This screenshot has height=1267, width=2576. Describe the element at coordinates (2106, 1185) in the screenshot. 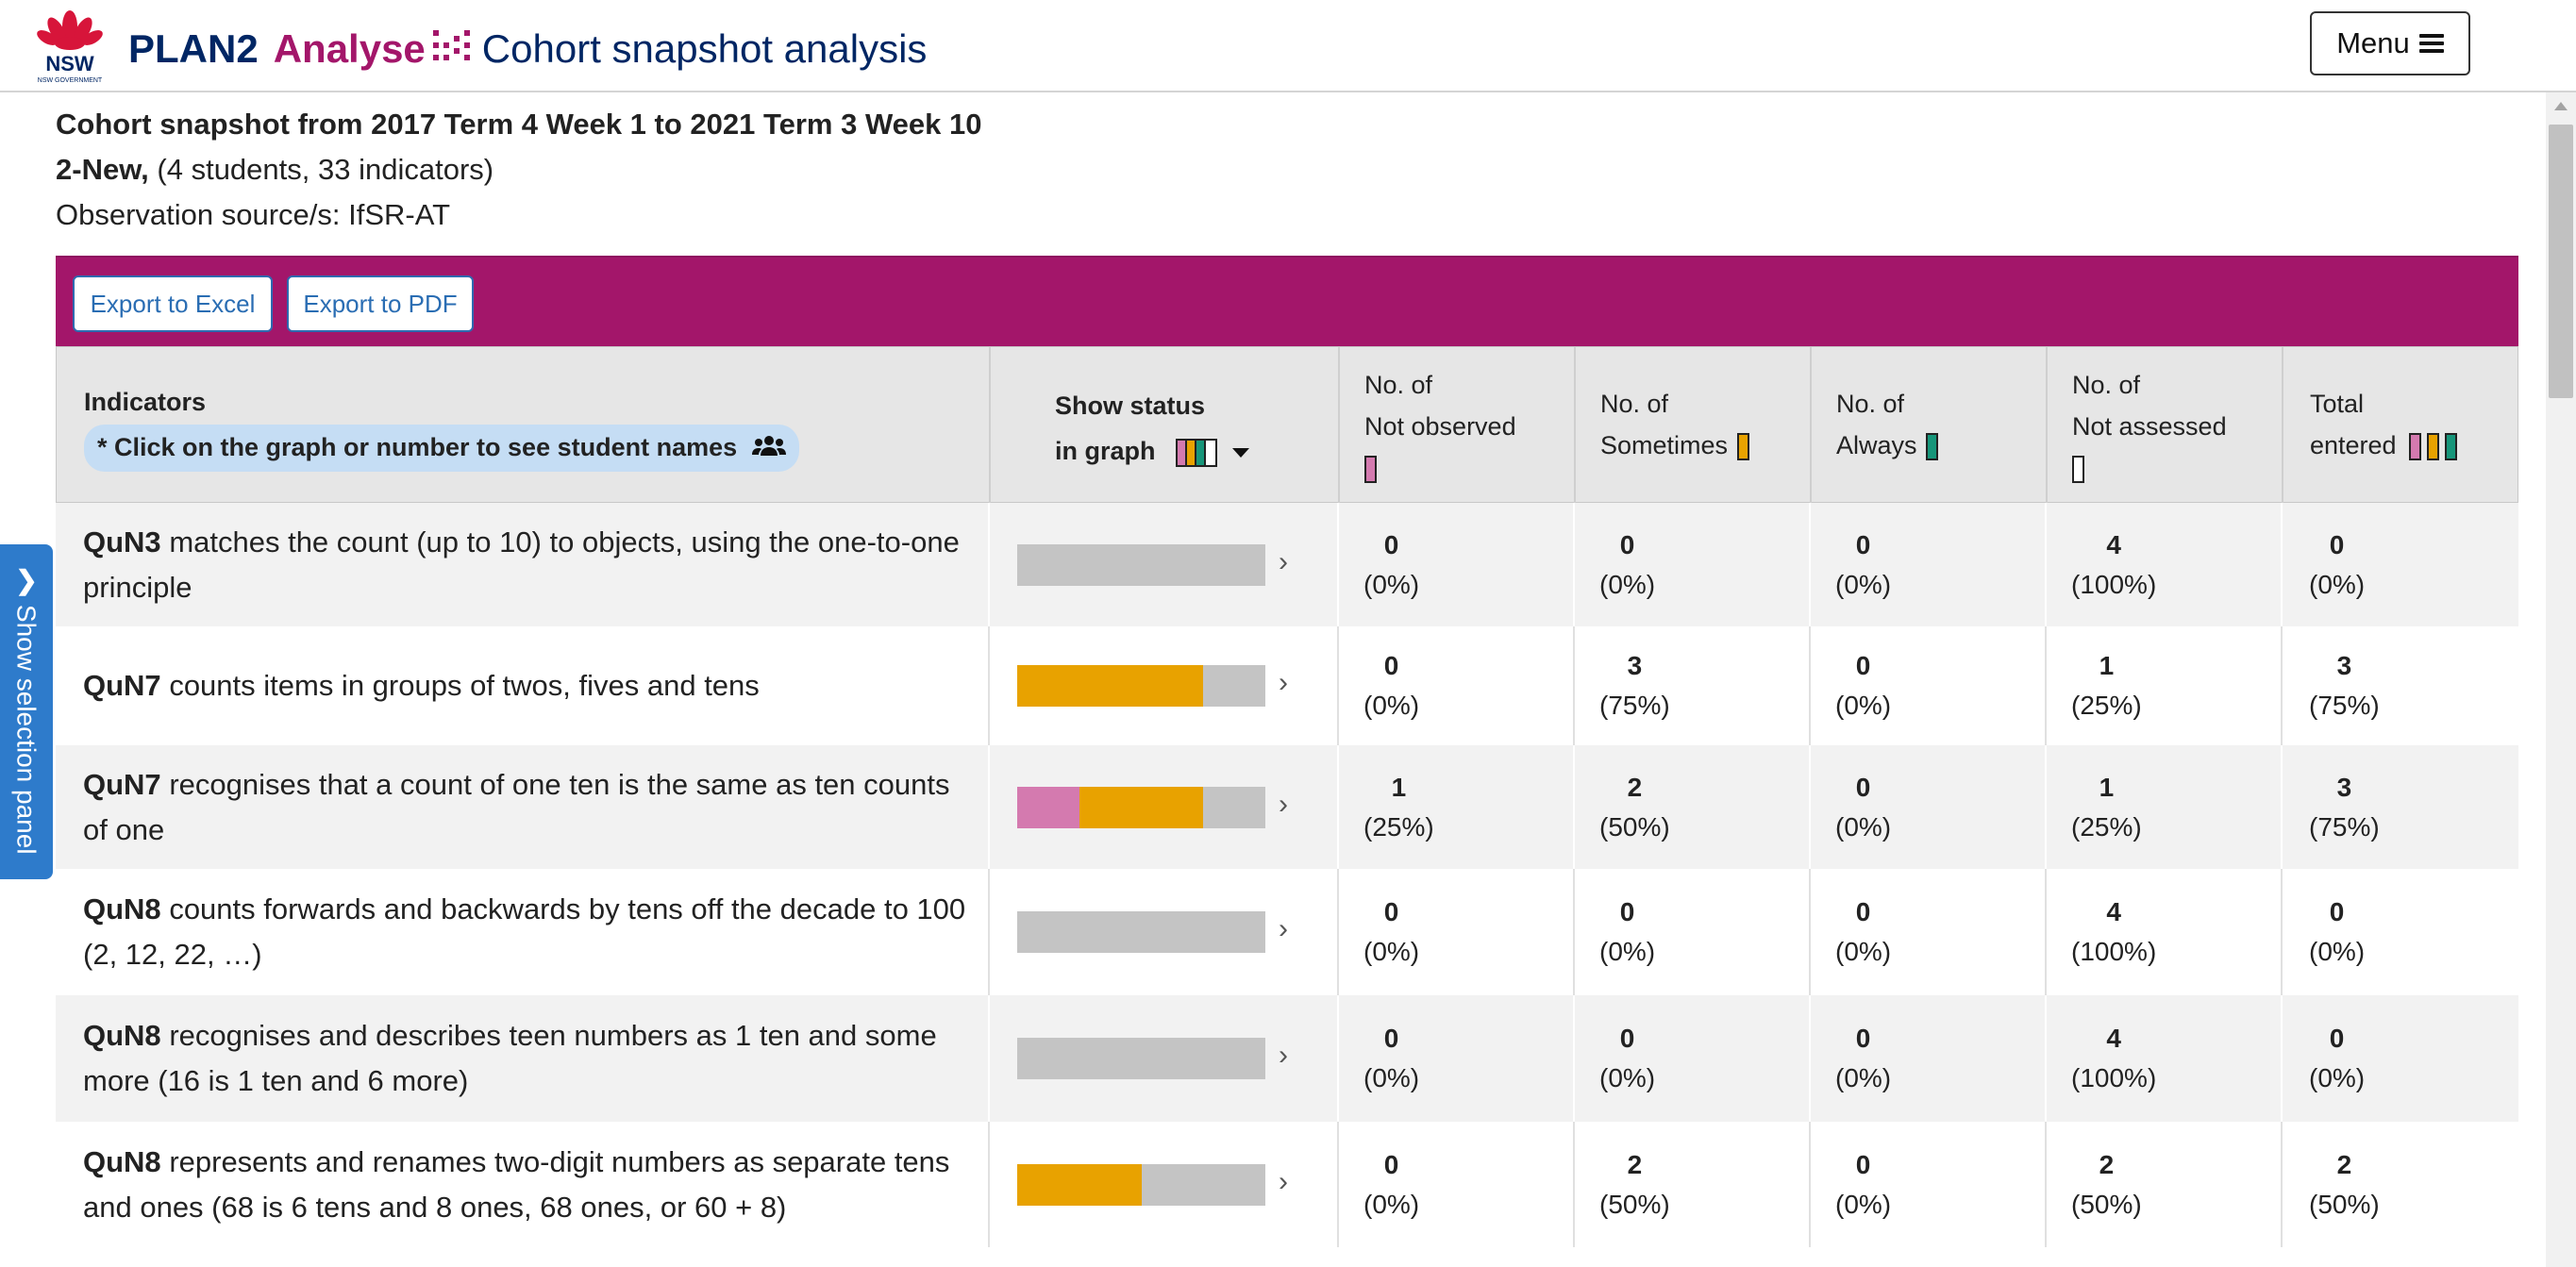

I see `count-not-assessed: 2 (50%)` at that location.